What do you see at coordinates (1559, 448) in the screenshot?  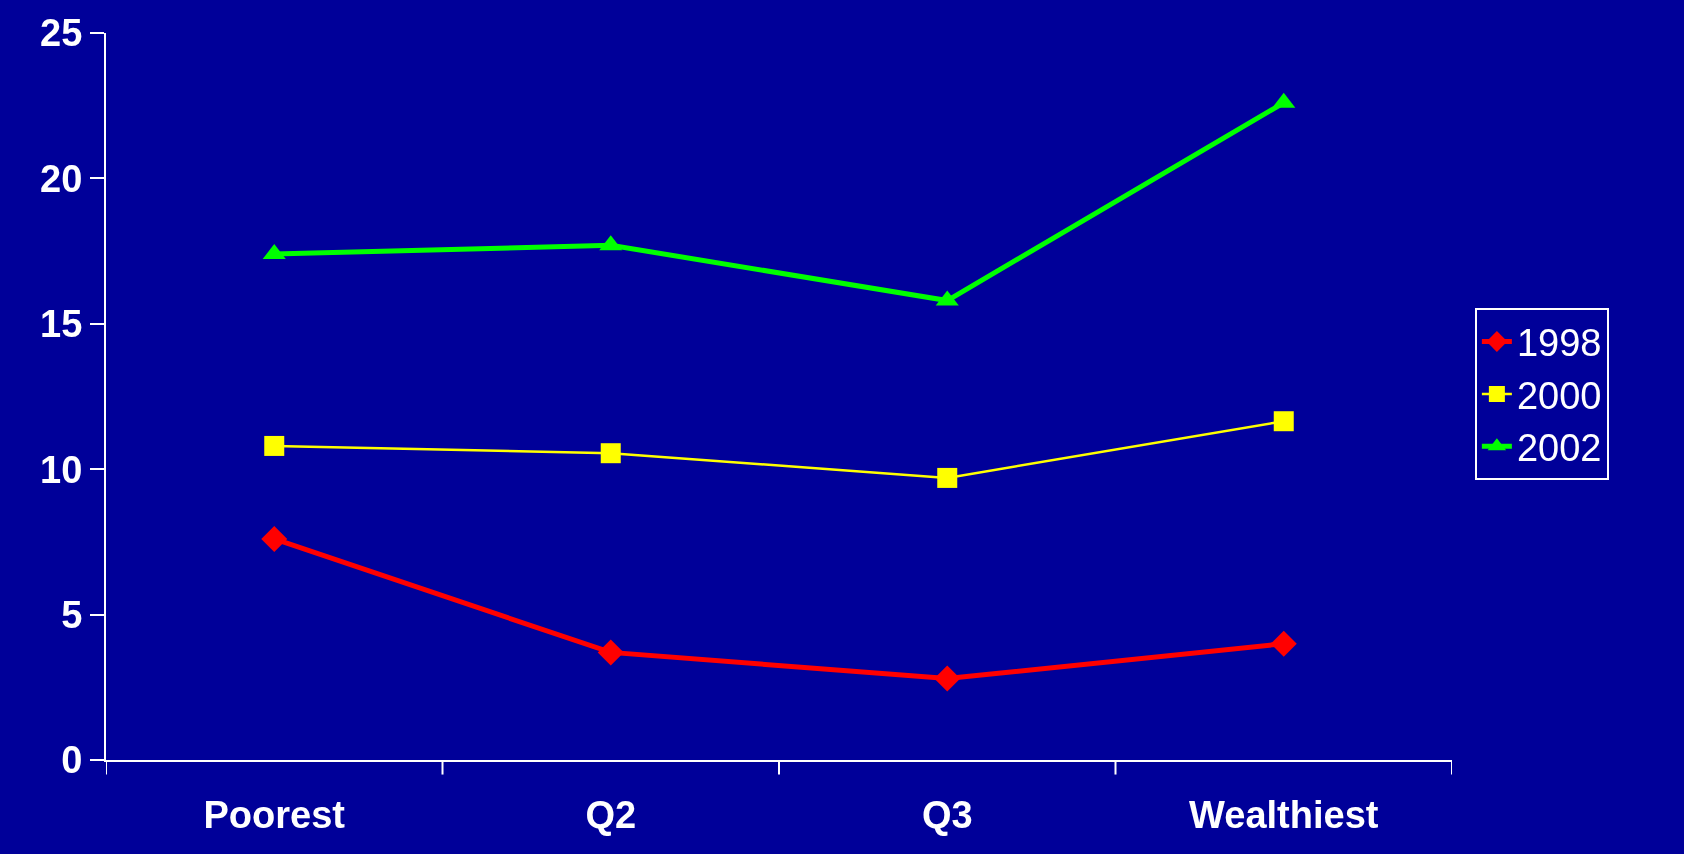 I see `legend-label: 2002` at bounding box center [1559, 448].